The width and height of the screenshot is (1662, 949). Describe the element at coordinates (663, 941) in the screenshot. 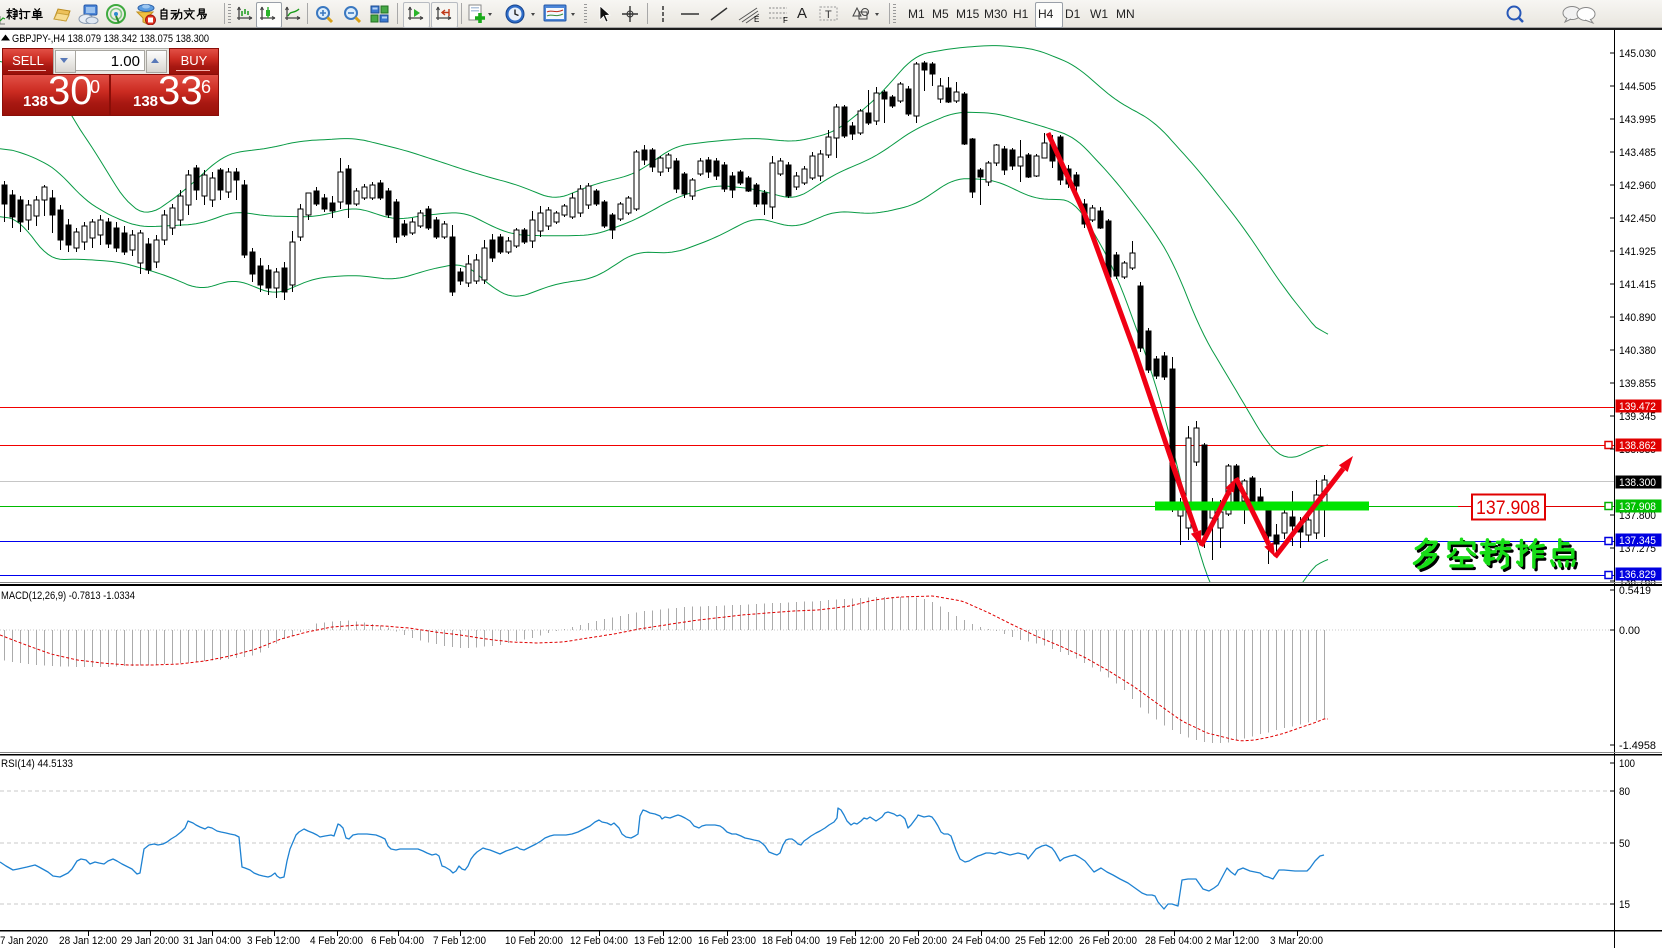

I see `svg-text: 13 Feb 12:00` at that location.